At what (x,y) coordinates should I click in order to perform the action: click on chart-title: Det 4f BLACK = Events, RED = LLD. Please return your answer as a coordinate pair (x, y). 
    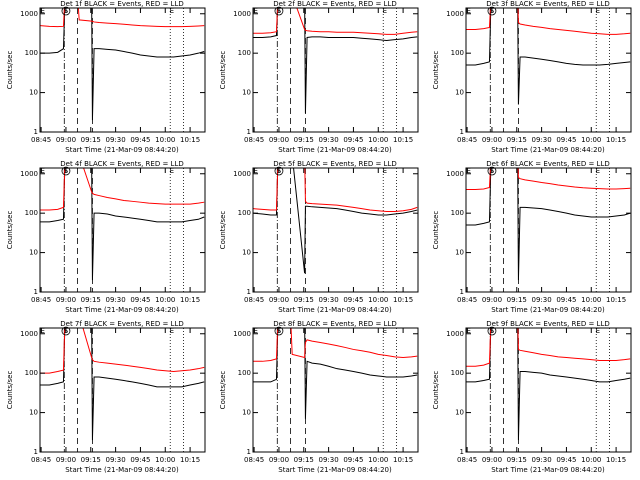
    Looking at the image, I should click on (121, 164).